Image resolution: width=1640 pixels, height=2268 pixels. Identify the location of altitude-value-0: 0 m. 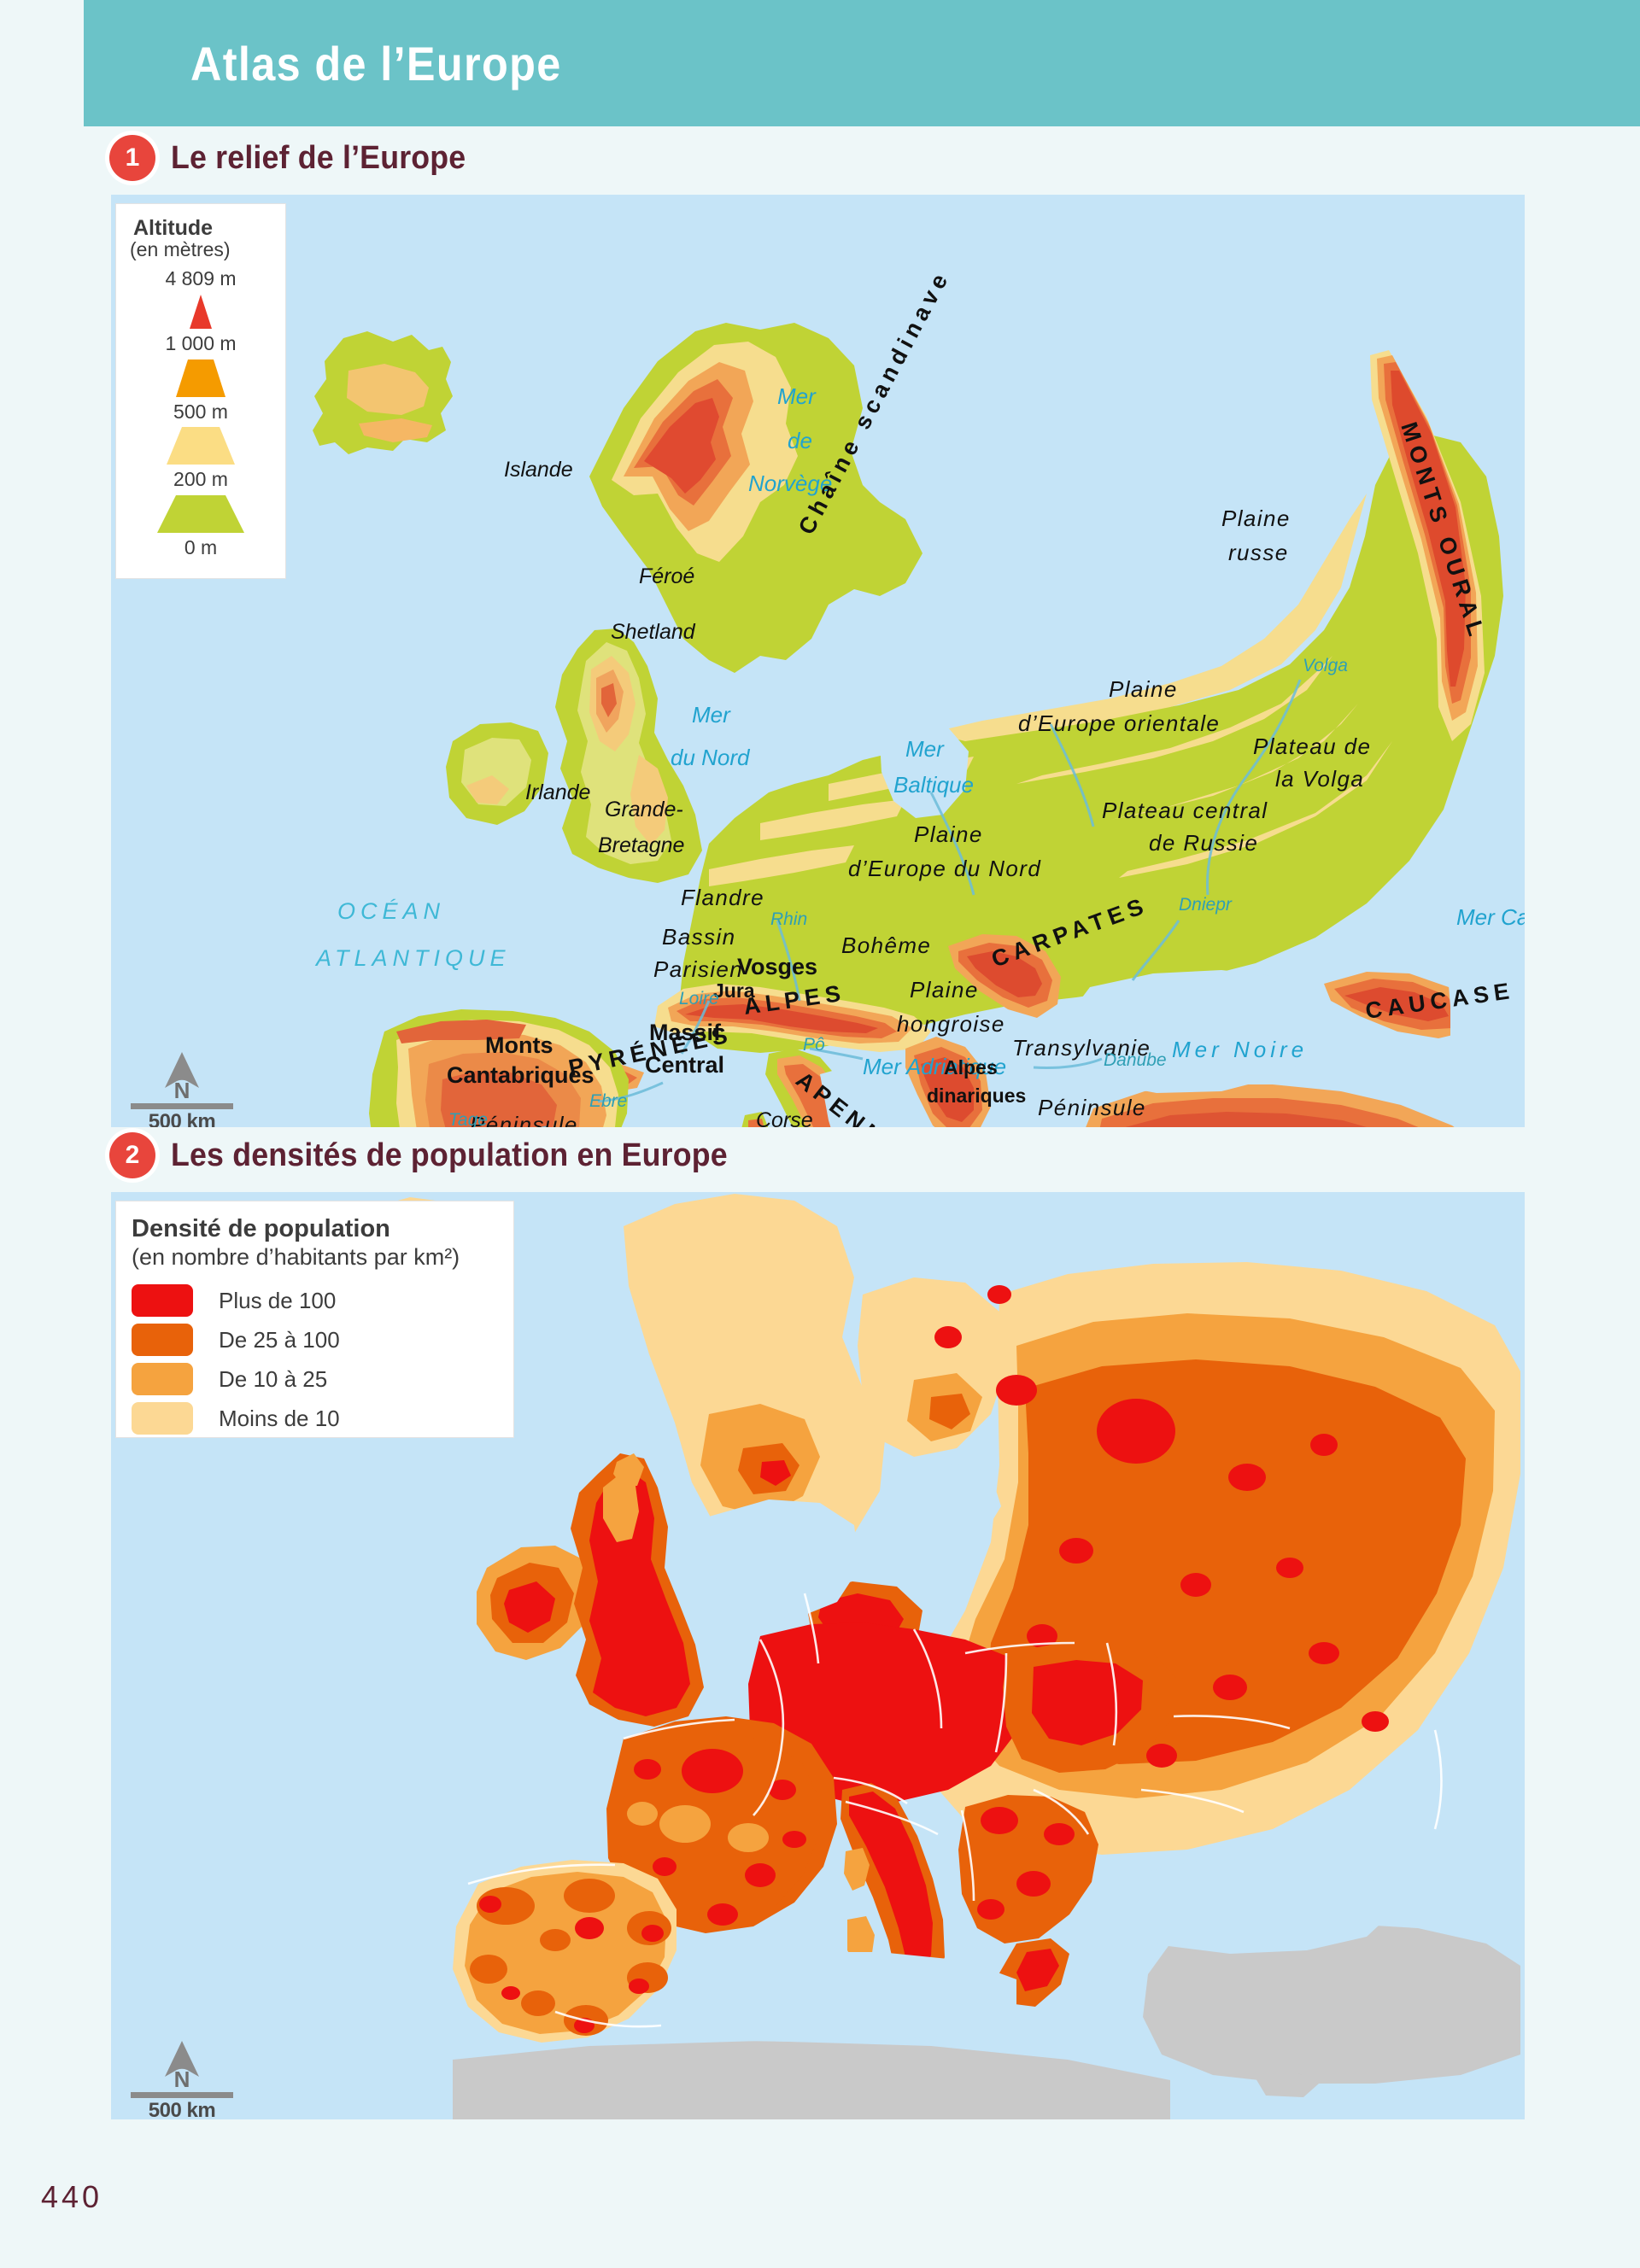
(201, 547).